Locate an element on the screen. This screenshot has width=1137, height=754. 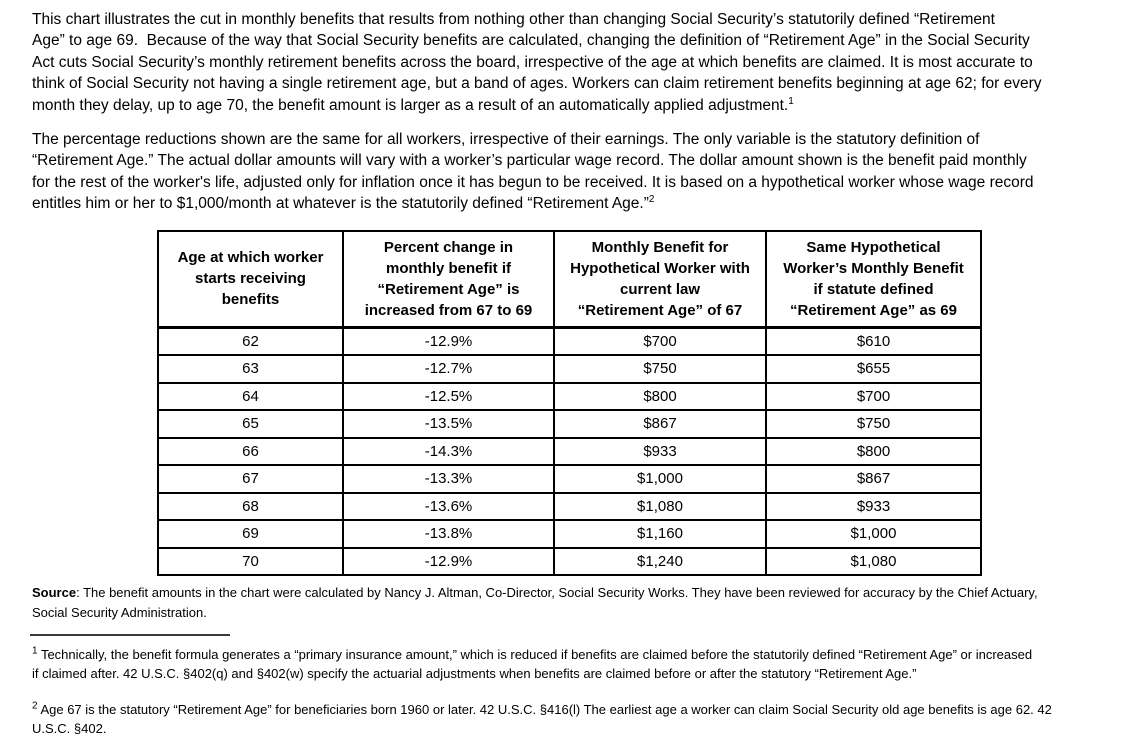
table-row: 68 -13.6% $1,080 $933 is located at coordinates (569, 506).